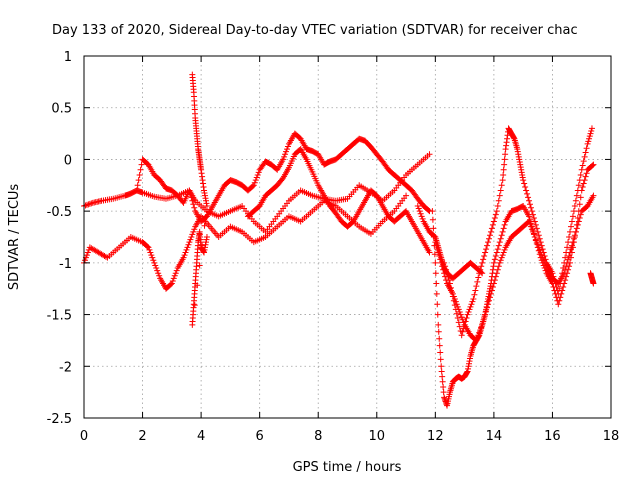 Image resolution: width=640 pixels, height=480 pixels. What do you see at coordinates (592, 278) in the screenshot?
I see `series-trace-j` at bounding box center [592, 278].